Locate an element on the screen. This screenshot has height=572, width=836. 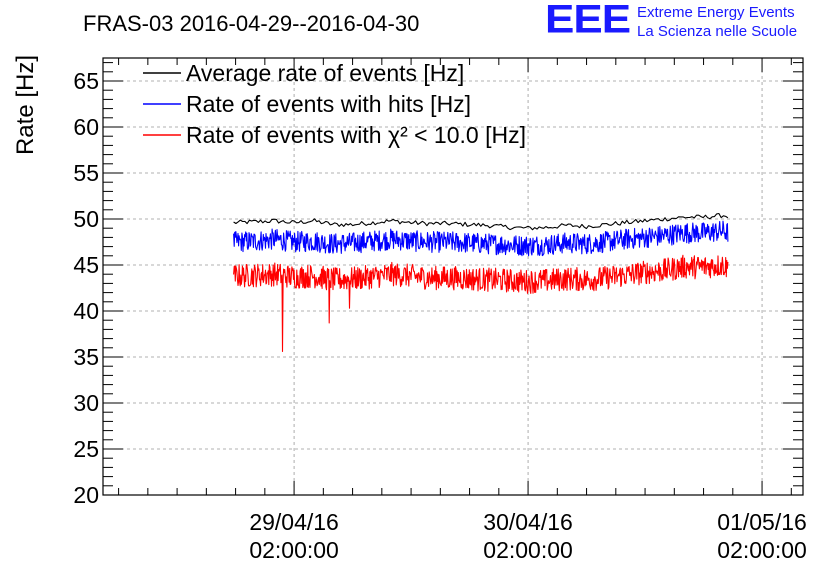
y-tick-label: 20 is located at coordinates (86, 495).